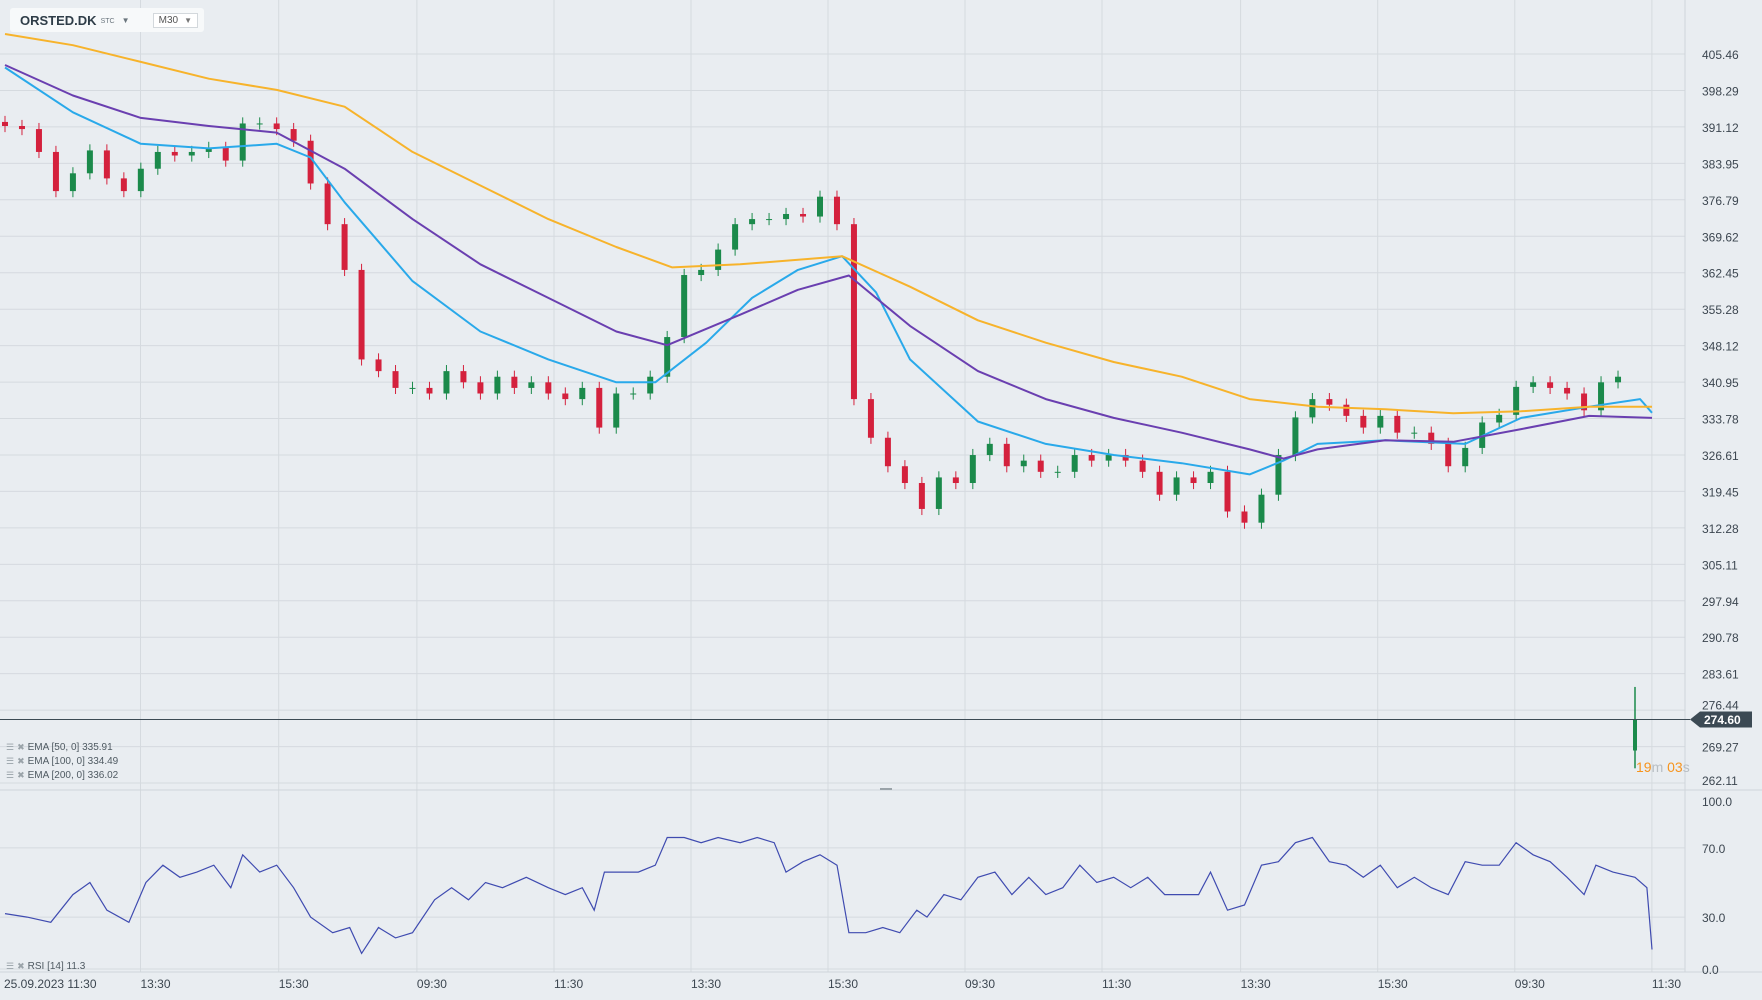 This screenshot has height=1000, width=1762. Describe the element at coordinates (1720, 456) in the screenshot. I see `price-tick-label: 326.61` at that location.